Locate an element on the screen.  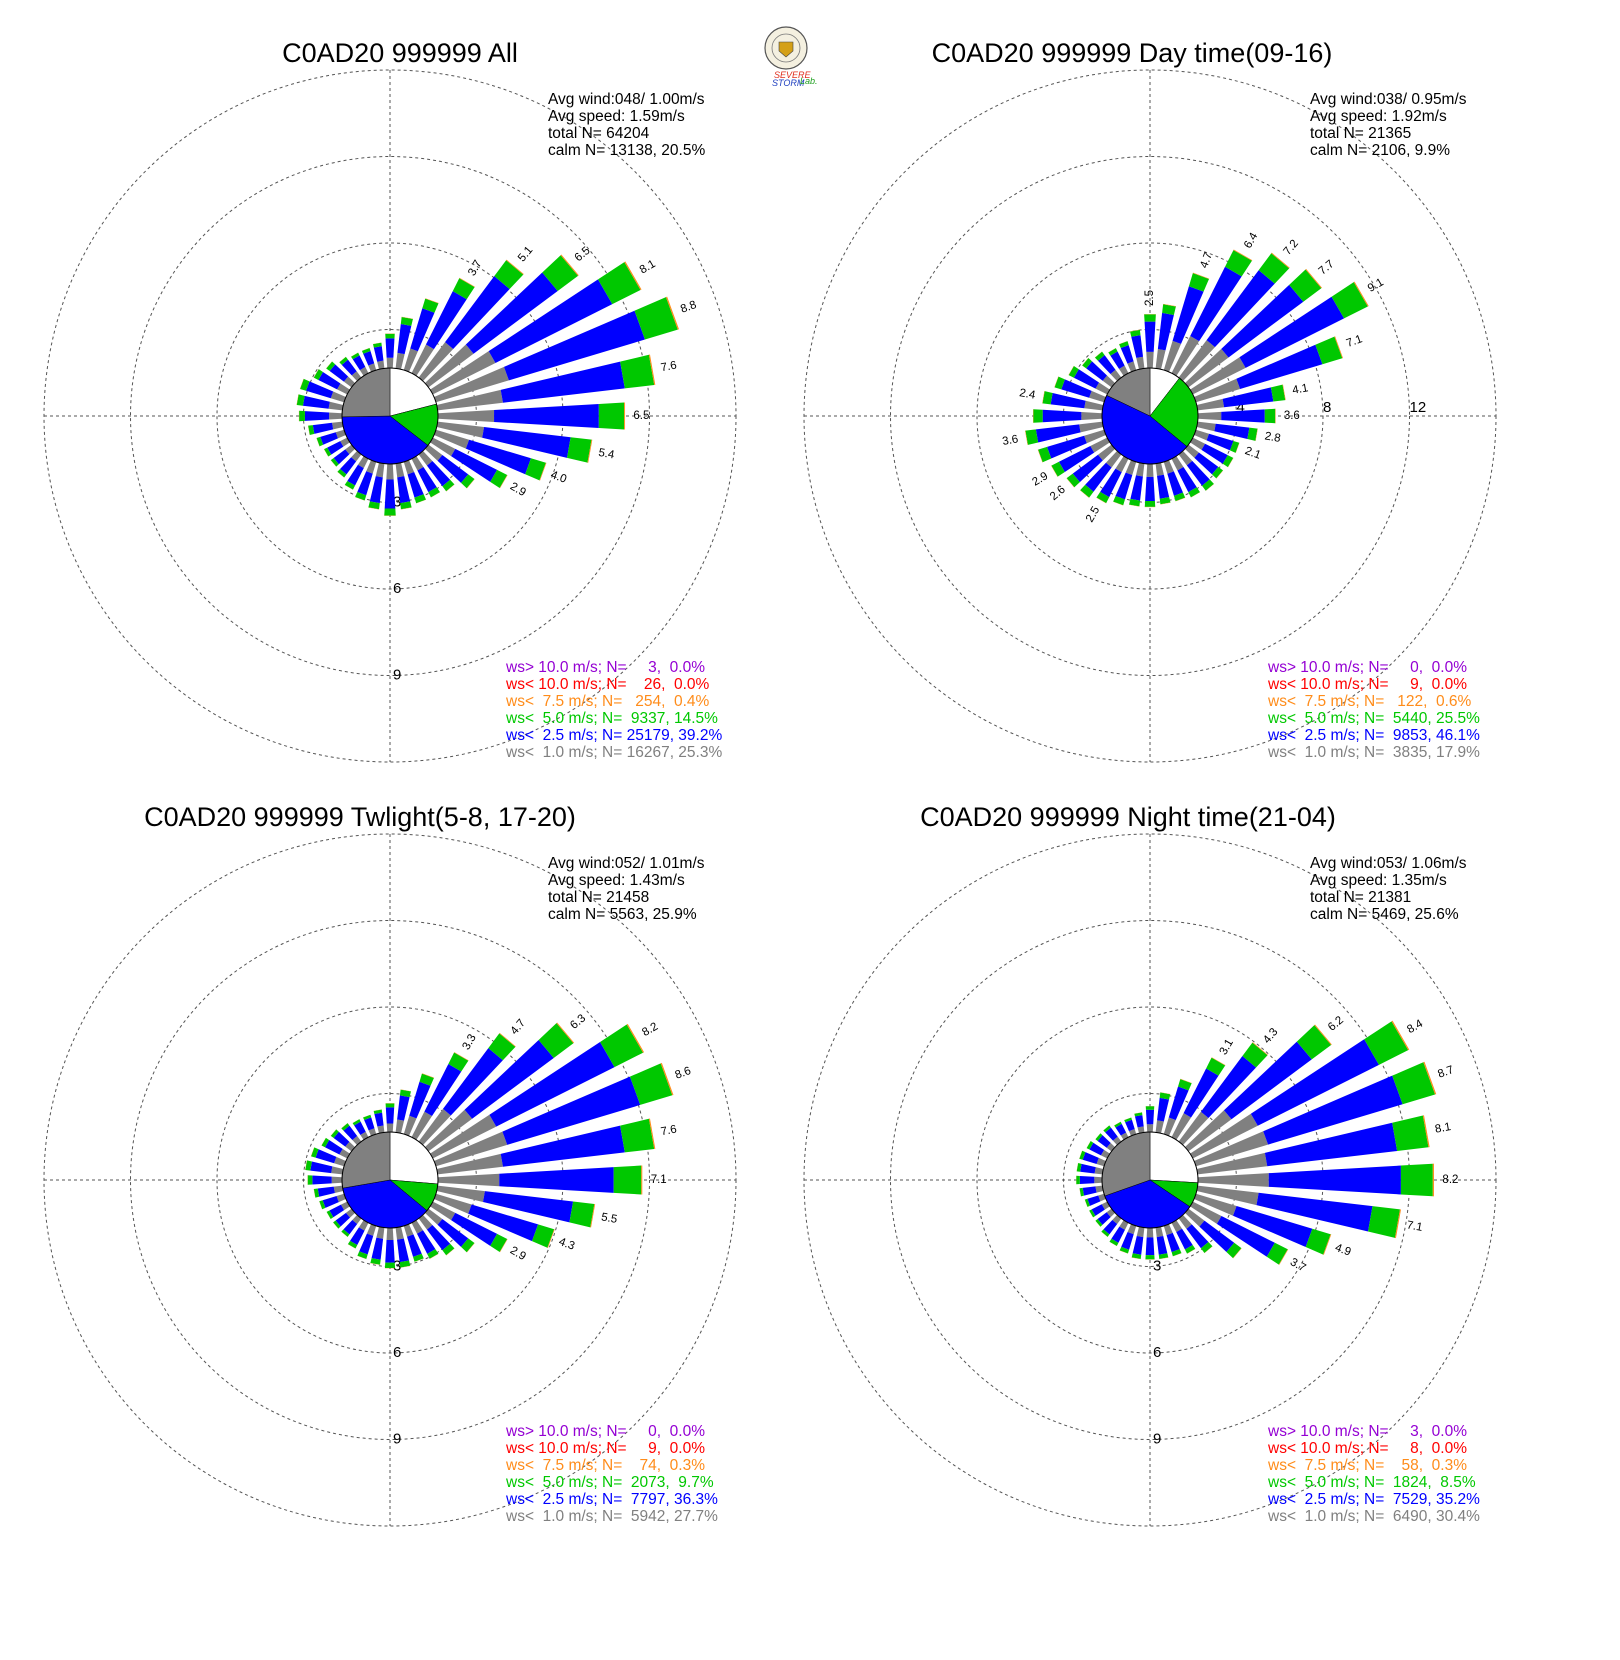
bar-value-label: 7.6 is located at coordinates (669, 367).